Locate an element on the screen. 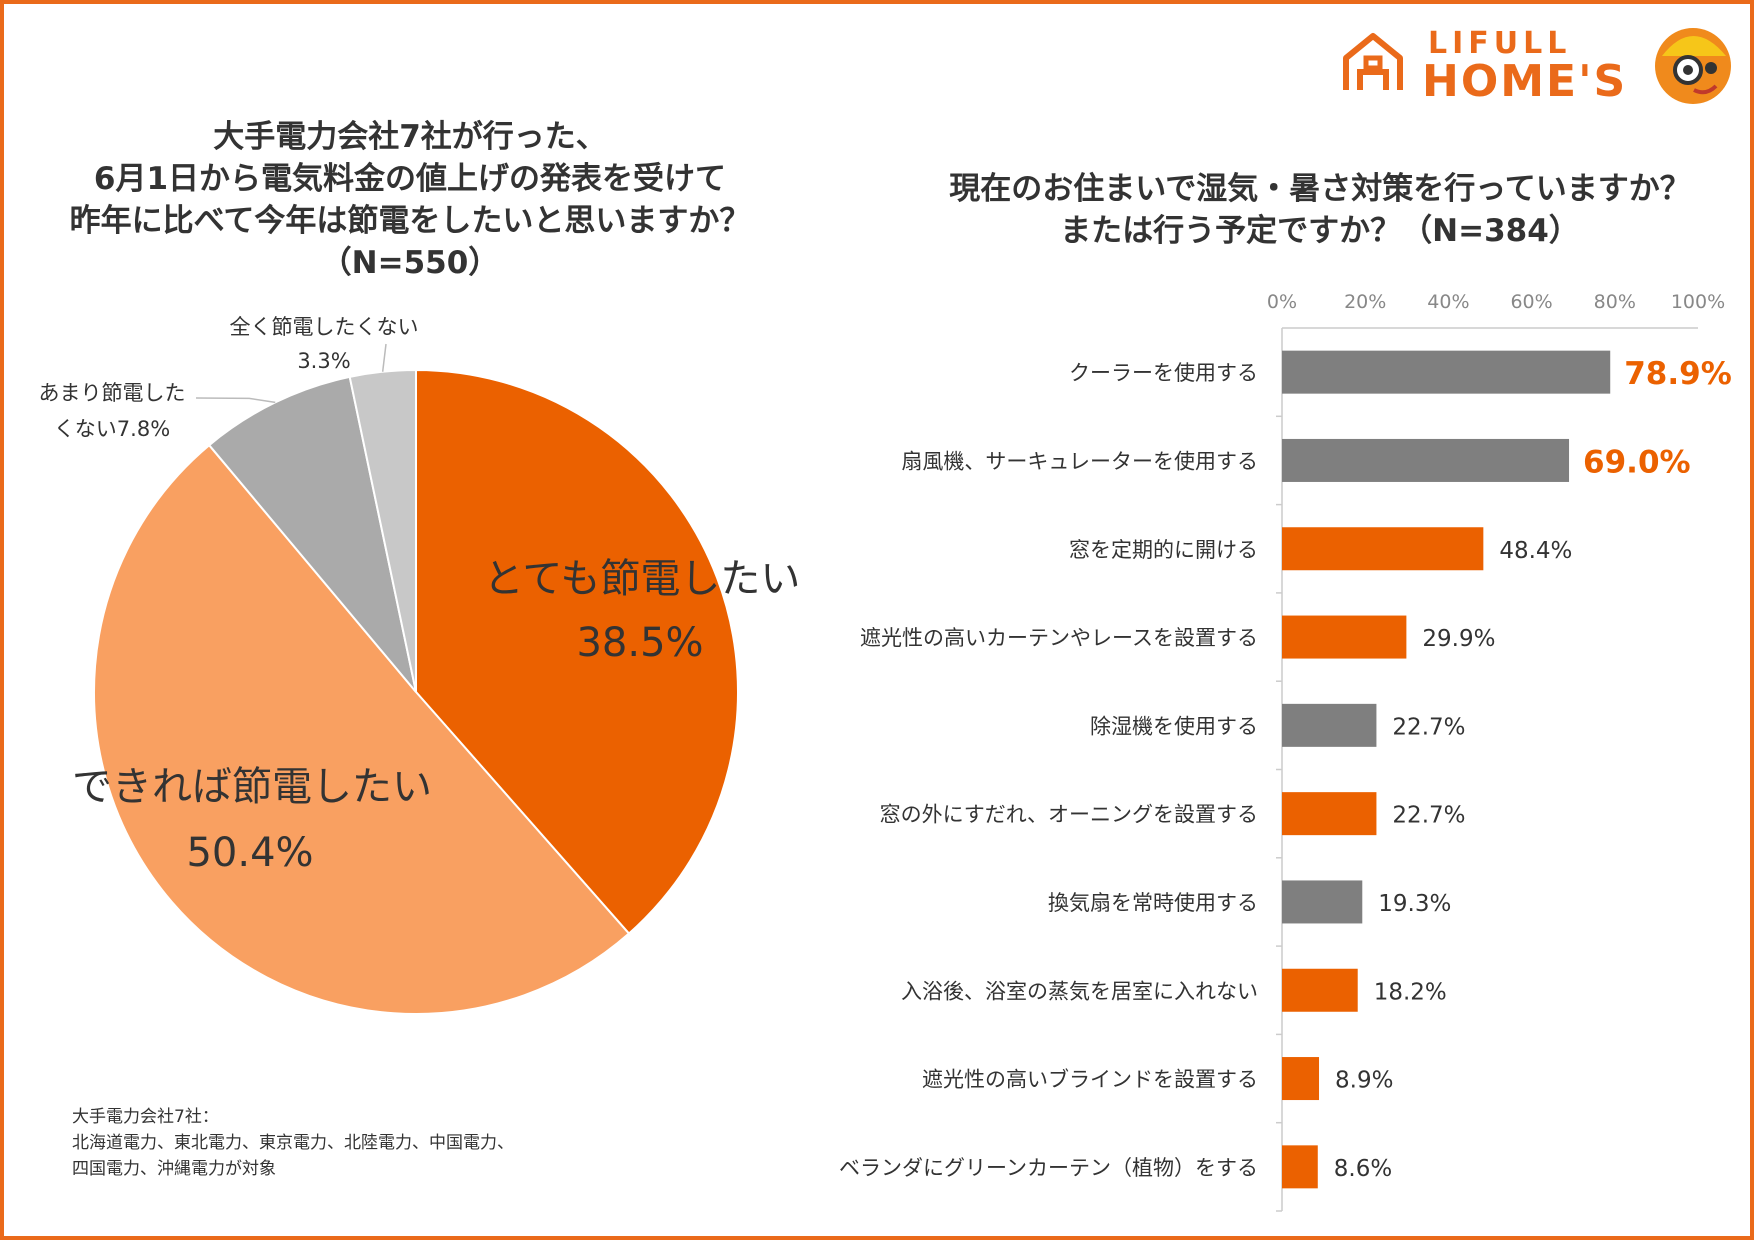 Image resolution: width=1754 pixels, height=1240 pixels. bar-value-label: 29.9% is located at coordinates (1458, 639).